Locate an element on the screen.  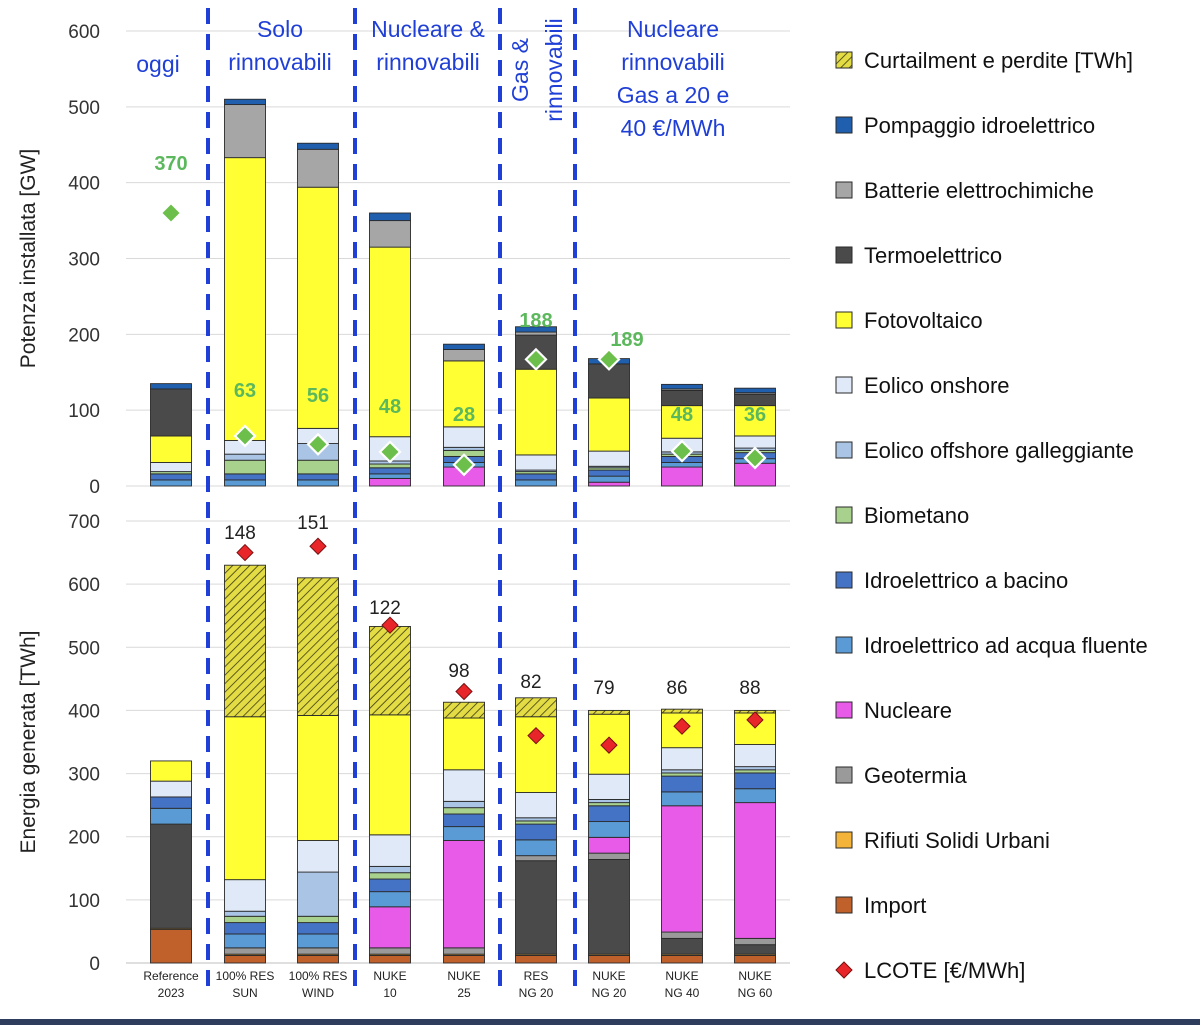
section-label: Gas a 20 e is located at coordinates (673, 95).